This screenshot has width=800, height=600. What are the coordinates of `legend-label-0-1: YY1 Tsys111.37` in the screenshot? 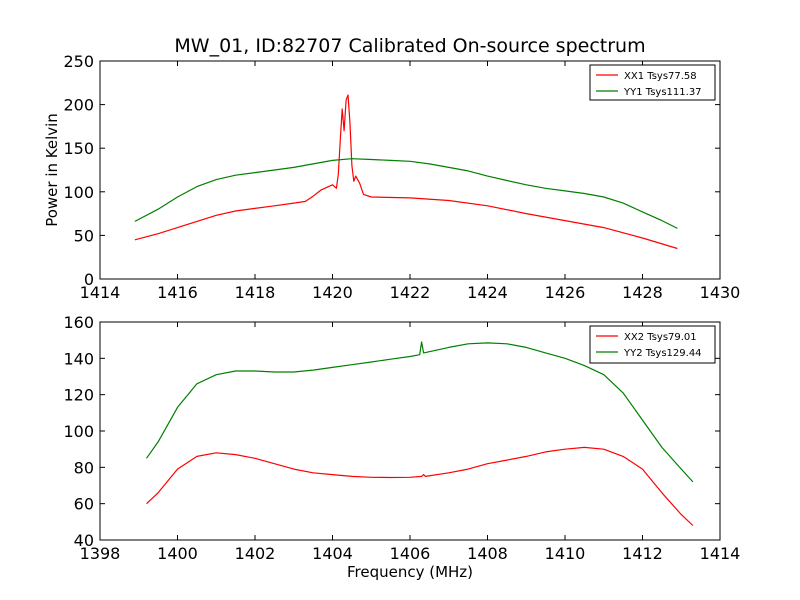 It's located at (662, 92).